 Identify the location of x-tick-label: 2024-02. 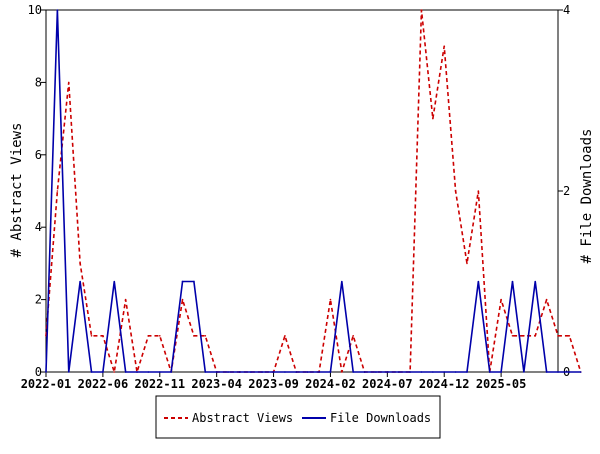
(330, 384).